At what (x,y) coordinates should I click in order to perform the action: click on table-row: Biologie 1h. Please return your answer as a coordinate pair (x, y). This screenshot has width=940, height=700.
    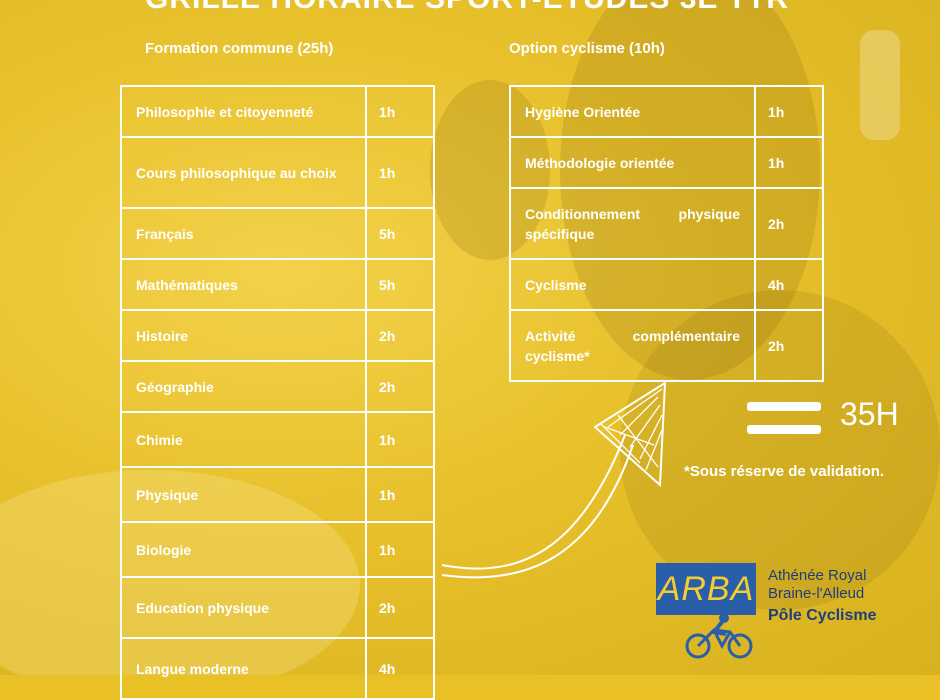
    Looking at the image, I should click on (277, 549).